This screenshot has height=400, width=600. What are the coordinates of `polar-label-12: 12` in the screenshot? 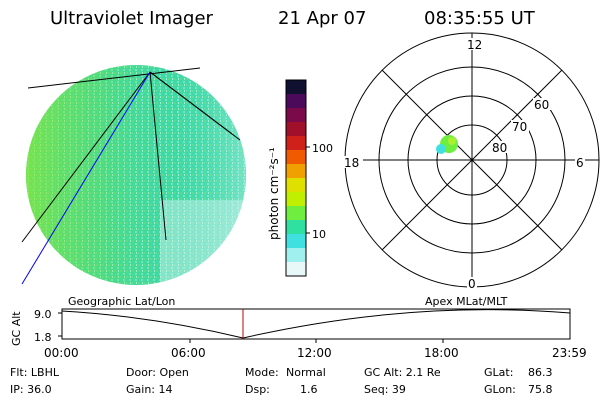 It's located at (474, 45).